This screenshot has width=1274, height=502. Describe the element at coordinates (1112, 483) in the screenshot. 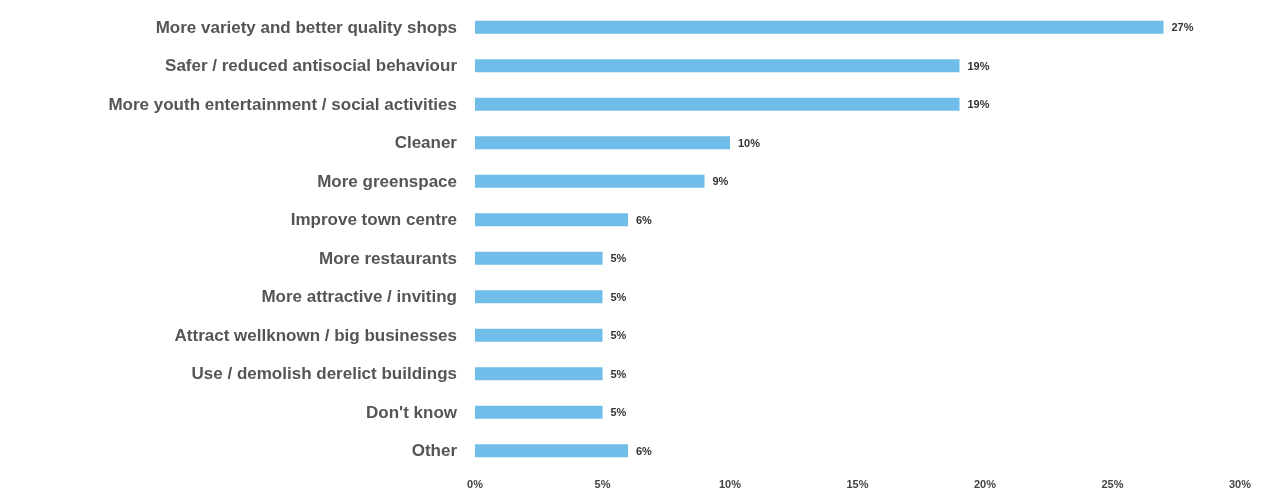

I see `x-tick-label: 25%` at that location.